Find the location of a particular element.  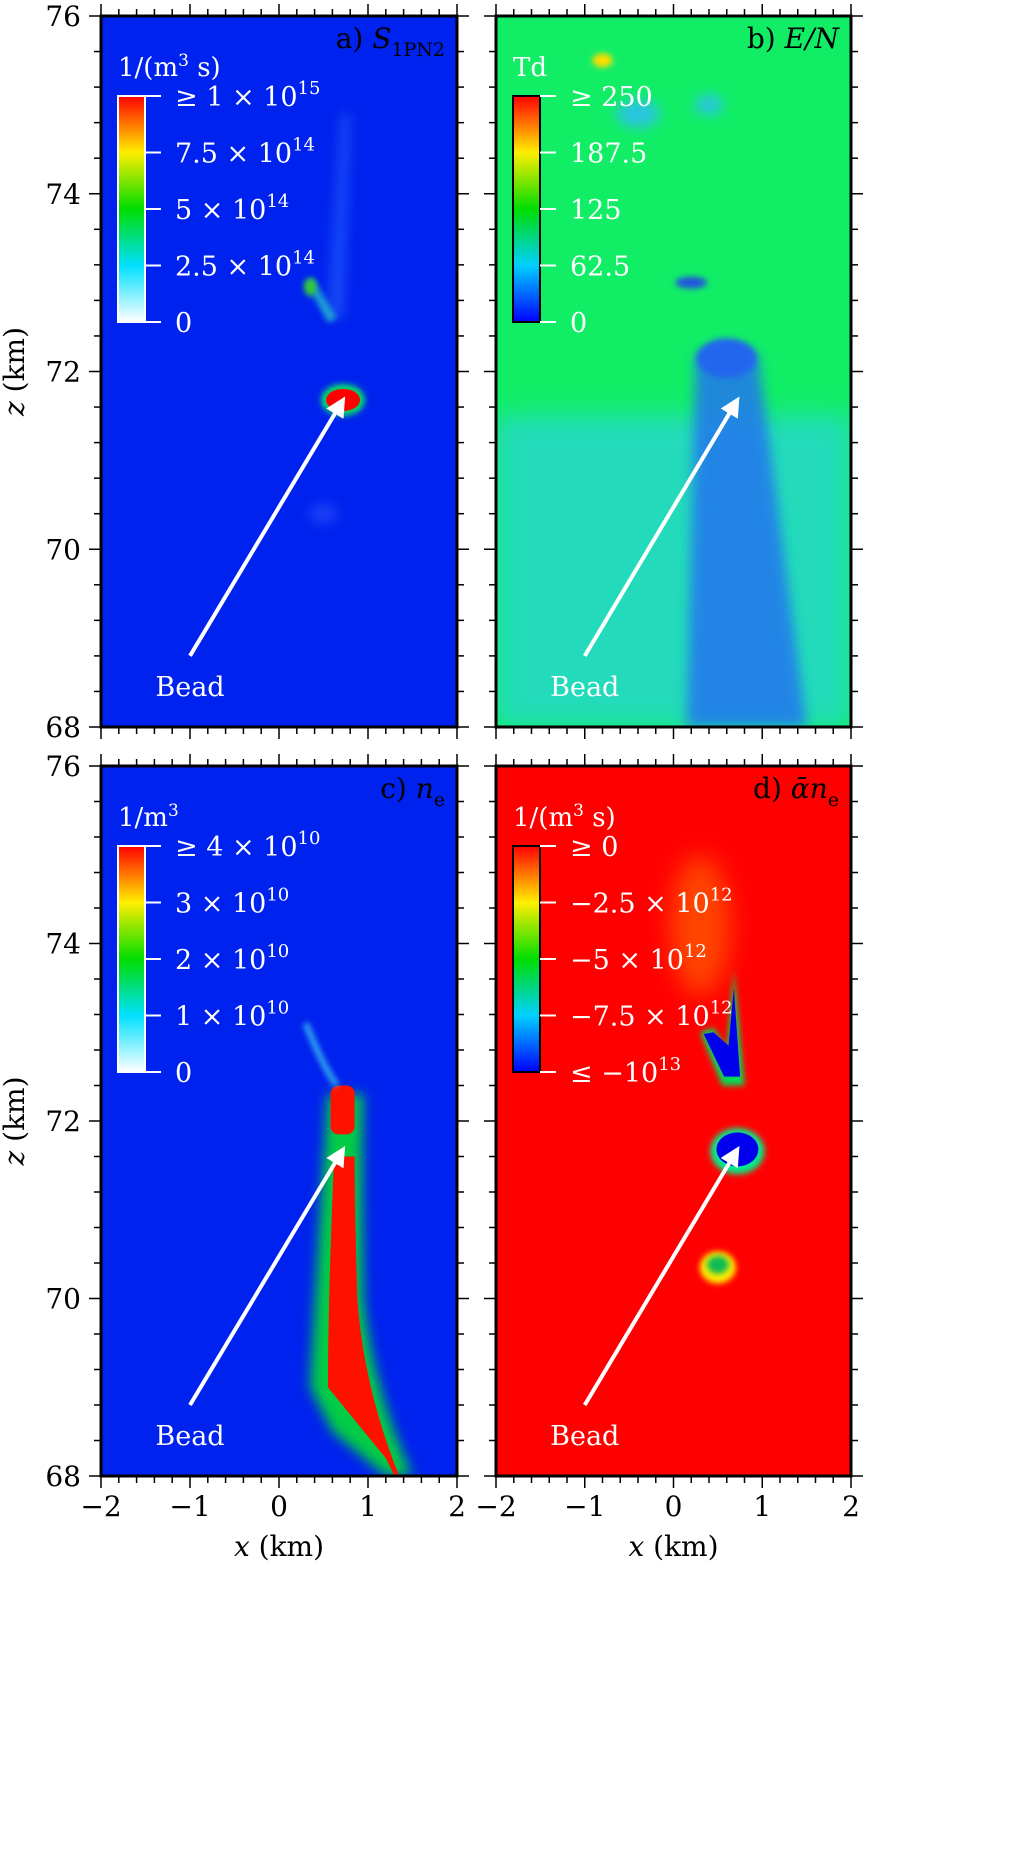

small-blob is located at coordinates (691, 282).